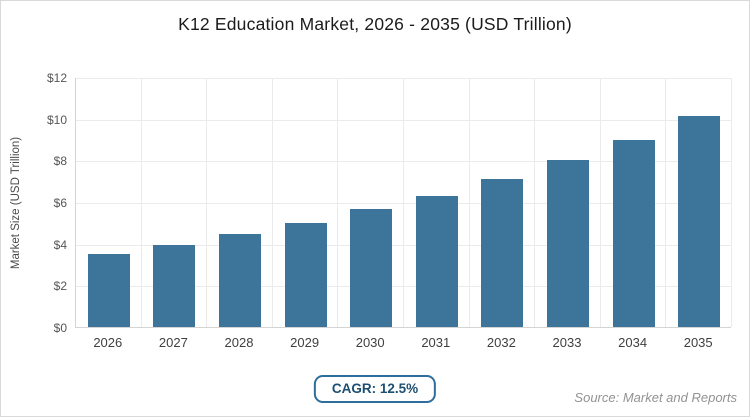 This screenshot has width=750, height=417. I want to click on bar-2034, so click(633, 233).